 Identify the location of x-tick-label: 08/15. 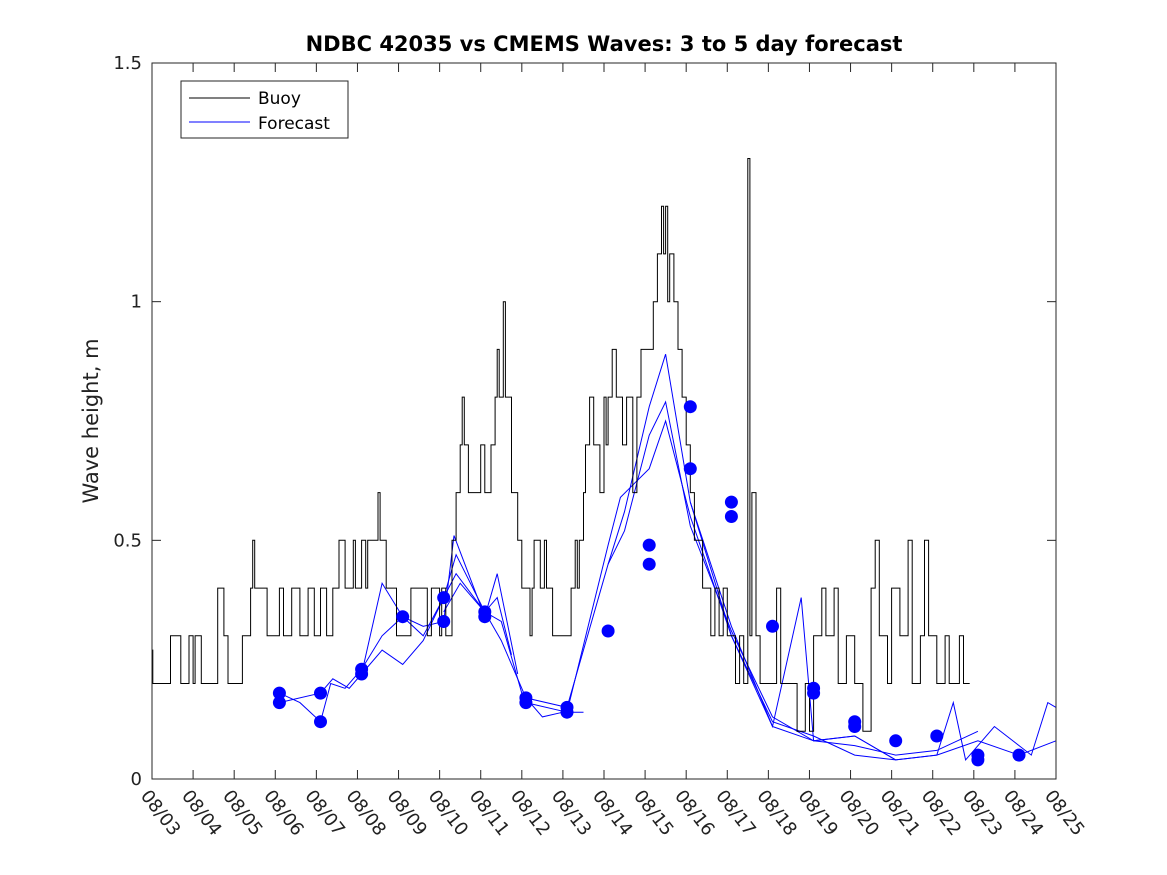
(653, 813).